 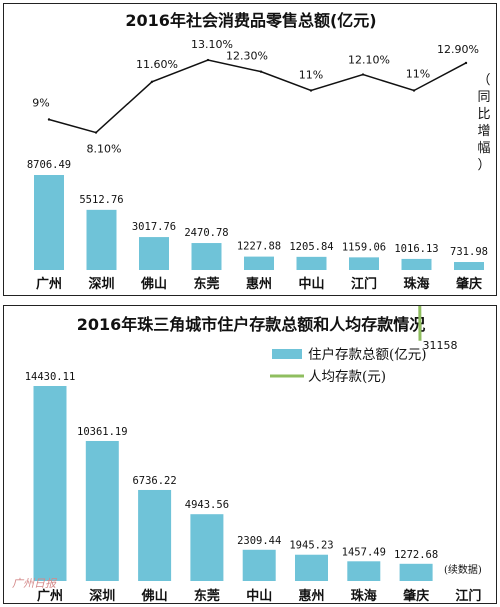 What do you see at coordinates (458, 49) in the screenshot?
I see `growth-label: 12.90%` at bounding box center [458, 49].